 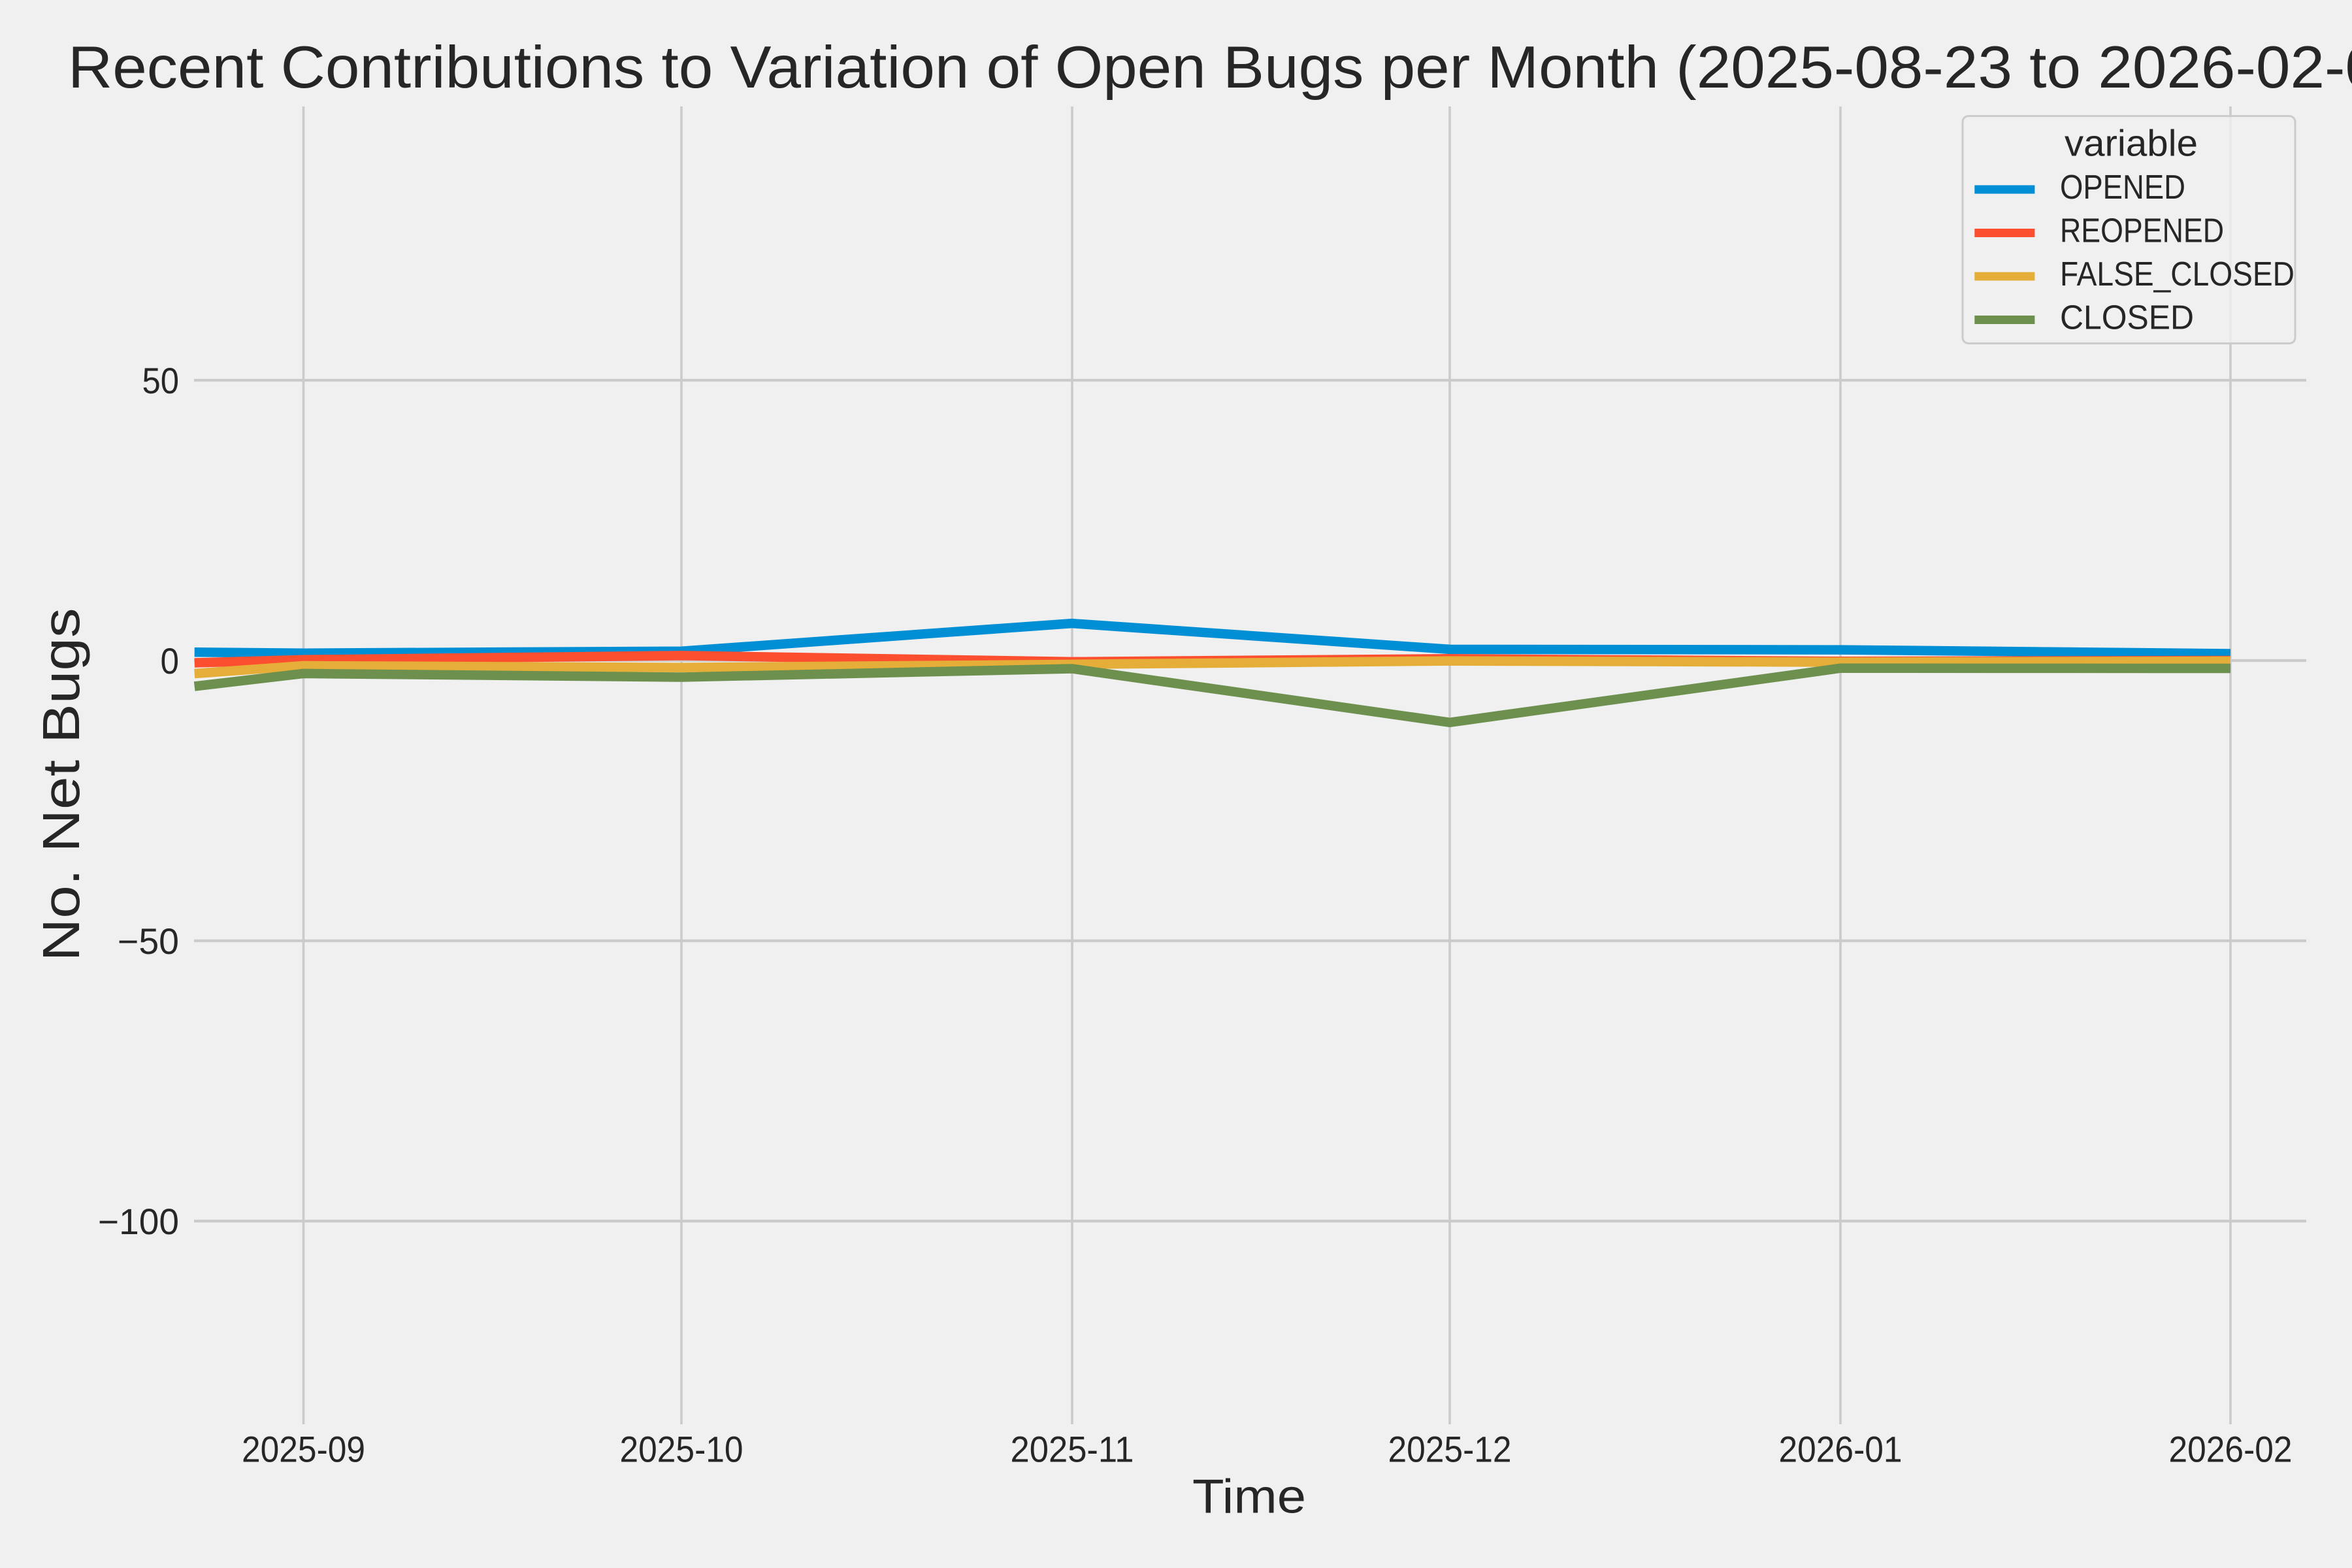 What do you see at coordinates (1249, 1497) in the screenshot?
I see `svg-text: Time` at bounding box center [1249, 1497].